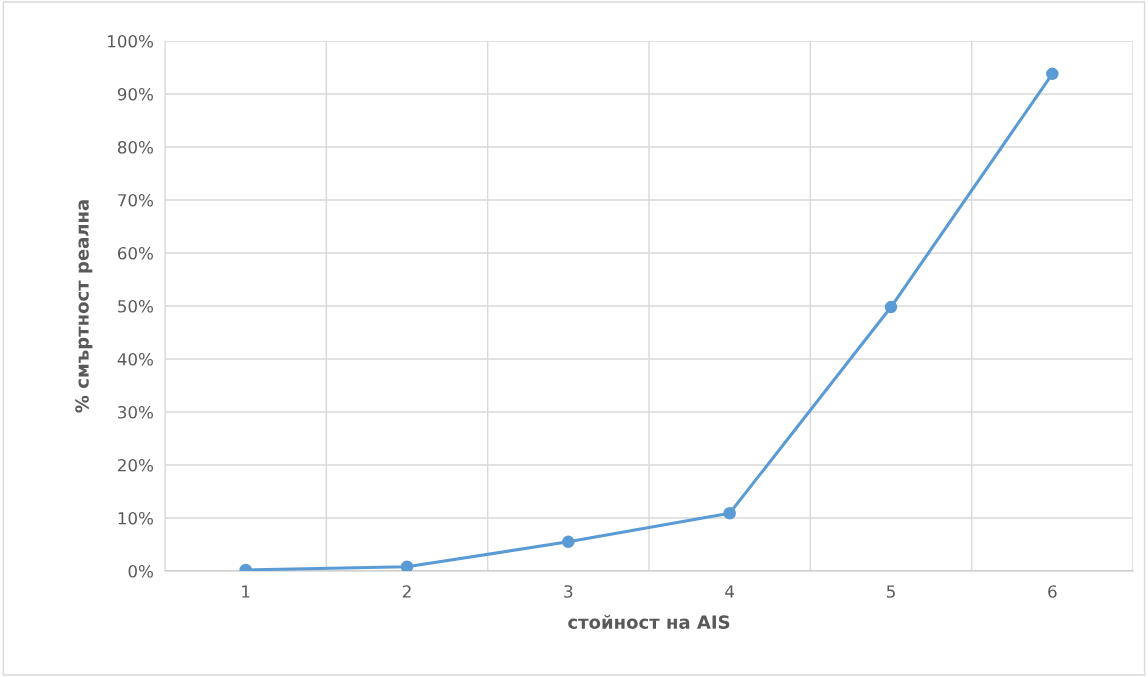 The image size is (1148, 677). What do you see at coordinates (730, 591) in the screenshot?
I see `x-tick-label: 4` at bounding box center [730, 591].